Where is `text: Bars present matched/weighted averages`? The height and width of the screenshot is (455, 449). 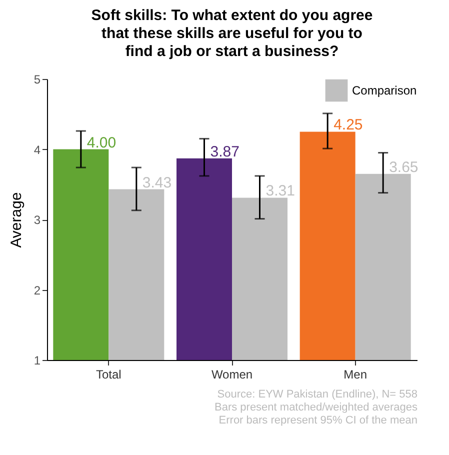
text: Bars present matched/weighted averages is located at coordinates (316, 408).